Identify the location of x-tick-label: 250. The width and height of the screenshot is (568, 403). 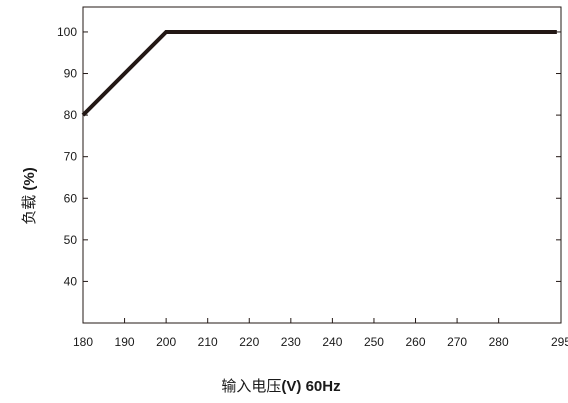
(374, 342).